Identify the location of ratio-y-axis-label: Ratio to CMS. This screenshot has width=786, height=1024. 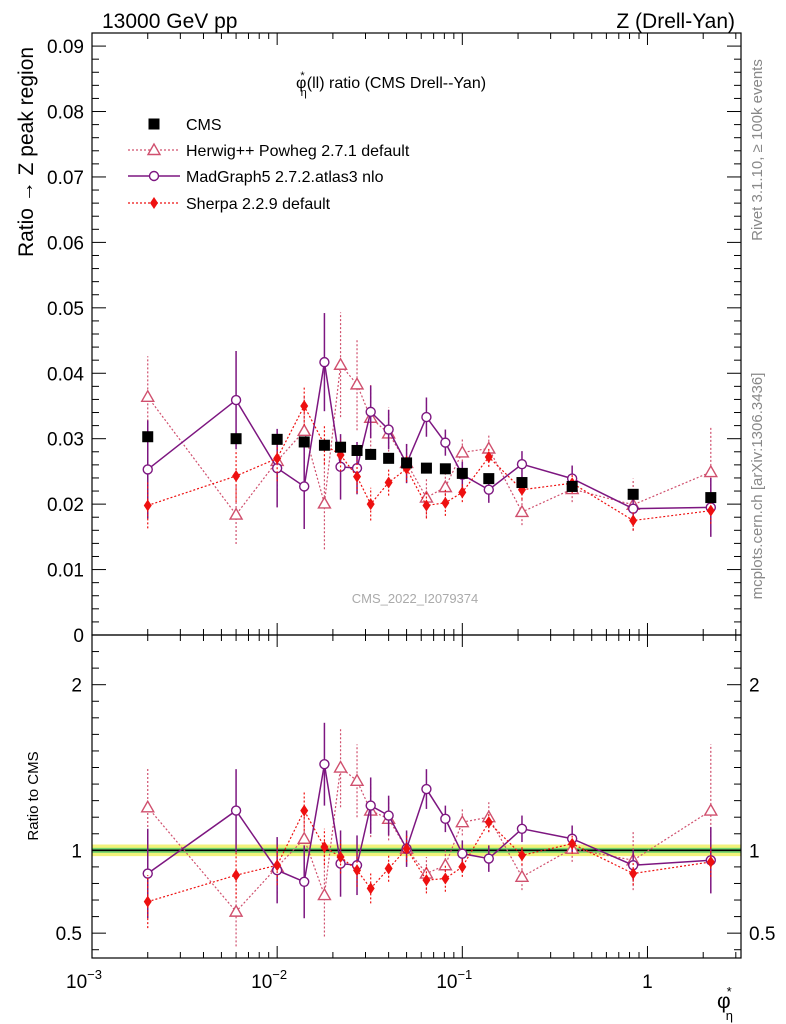
(33, 795).